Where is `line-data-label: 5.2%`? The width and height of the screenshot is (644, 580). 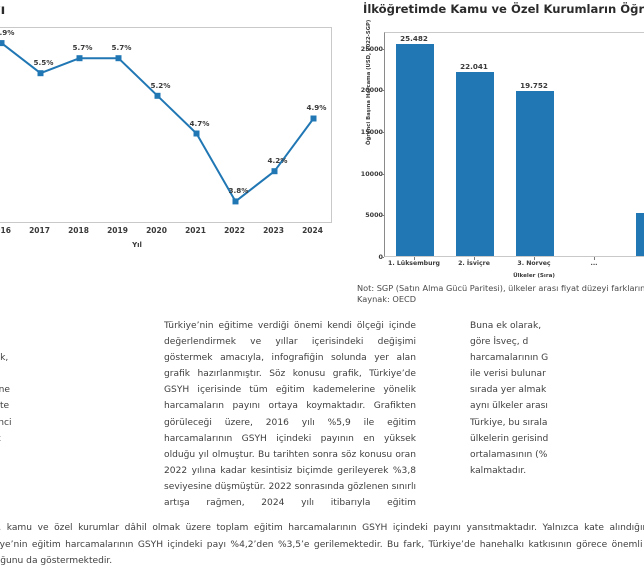
line-data-label: 5.2% is located at coordinates (160, 85).